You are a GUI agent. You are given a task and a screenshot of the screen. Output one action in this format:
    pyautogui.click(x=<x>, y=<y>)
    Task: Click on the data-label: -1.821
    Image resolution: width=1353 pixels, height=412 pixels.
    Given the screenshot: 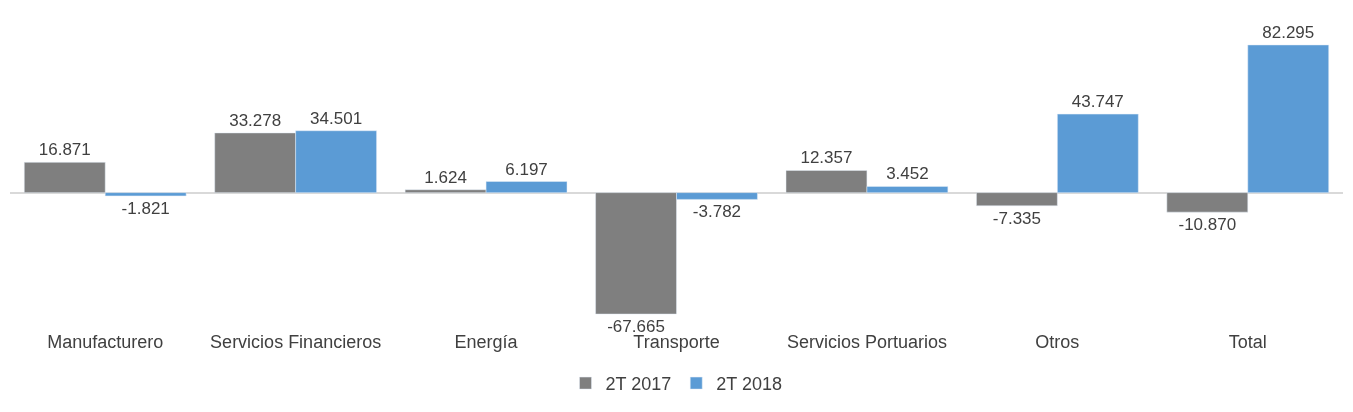 What is the action you would take?
    pyautogui.click(x=145, y=208)
    